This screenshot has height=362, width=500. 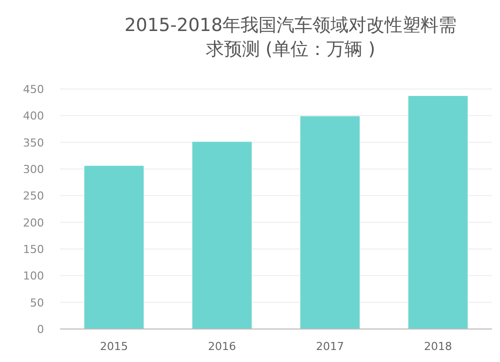 What do you see at coordinates (33, 223) in the screenshot?
I see `y-tick-label: 200` at bounding box center [33, 223].